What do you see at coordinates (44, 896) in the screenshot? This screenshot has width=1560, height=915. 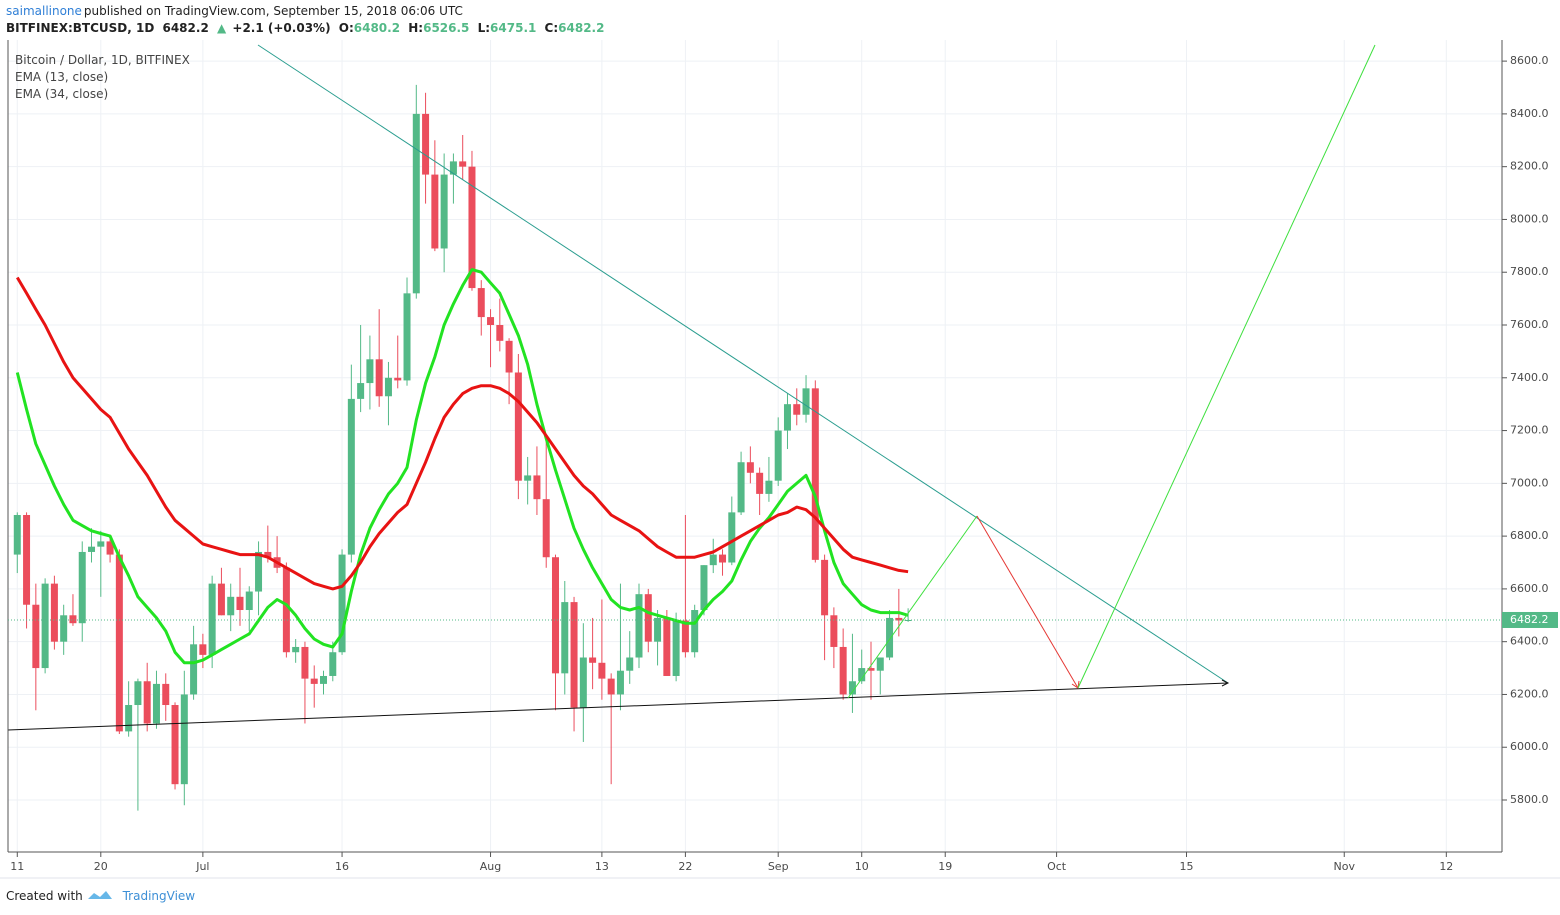 I see `created-with: Created with` at bounding box center [44, 896].